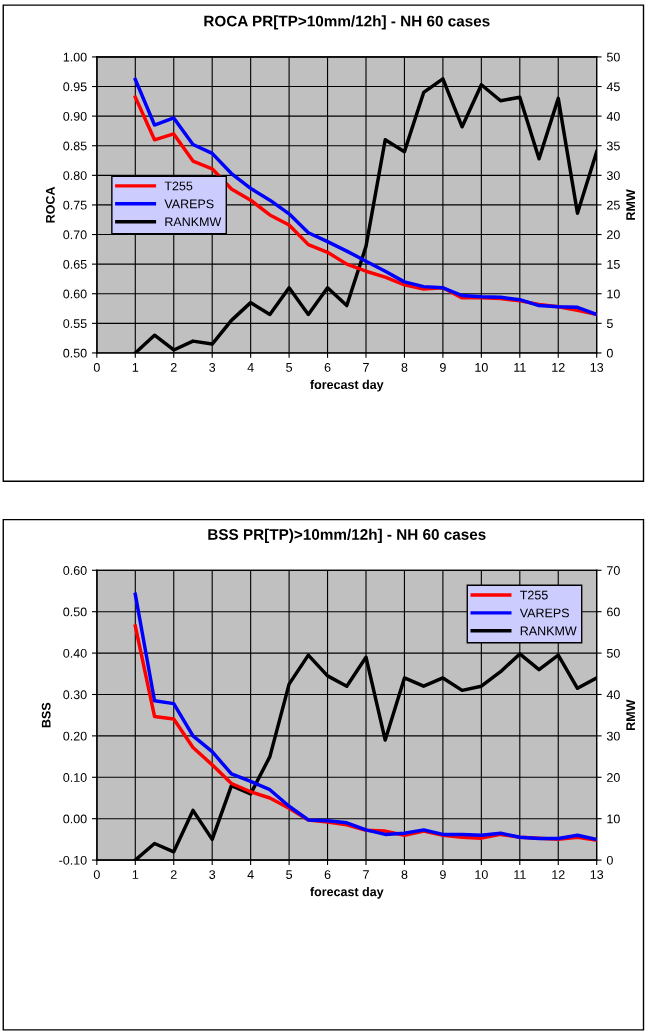 The image size is (650, 1035). What do you see at coordinates (347, 535) in the screenshot?
I see `chart-title: BSS PR[TP)>10mm/12h] - NH 60 cases` at bounding box center [347, 535].